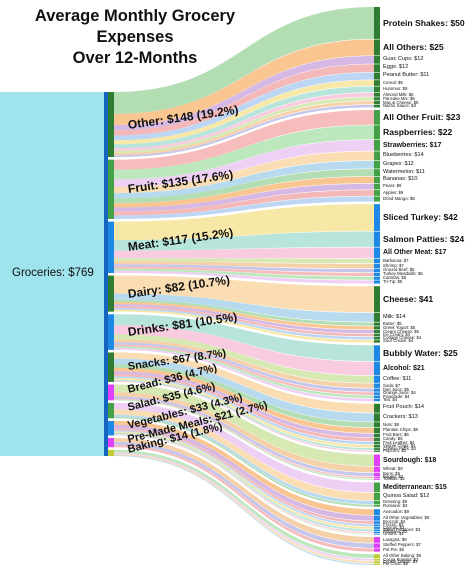 Image resolution: width=474 pixels, height=568 pixels. I want to click on leaf-label: Cheese Puffs: $3, so click(399, 448).